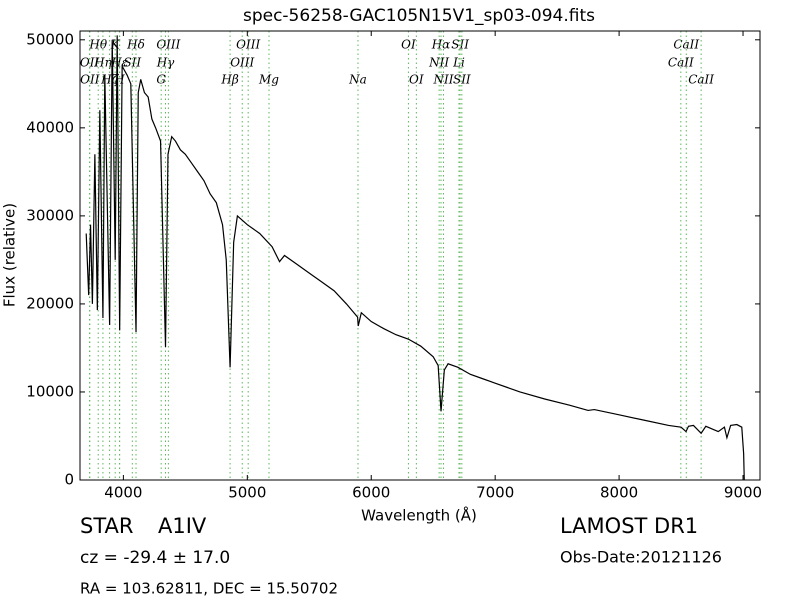 This screenshot has height=604, width=800. What do you see at coordinates (97, 45) in the screenshot?
I see `spectral-line-label: Hθ` at bounding box center [97, 45].